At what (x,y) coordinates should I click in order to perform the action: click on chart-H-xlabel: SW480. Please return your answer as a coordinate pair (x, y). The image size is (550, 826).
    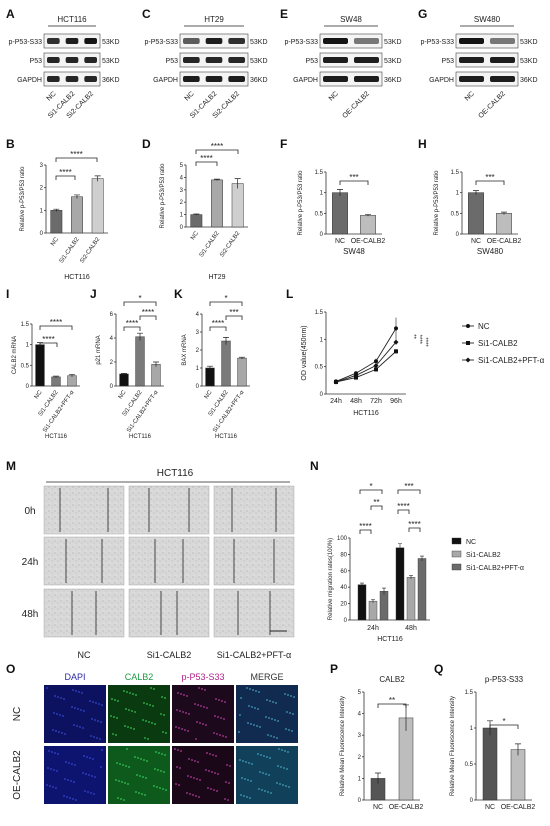
    Looking at the image, I should click on (490, 251).